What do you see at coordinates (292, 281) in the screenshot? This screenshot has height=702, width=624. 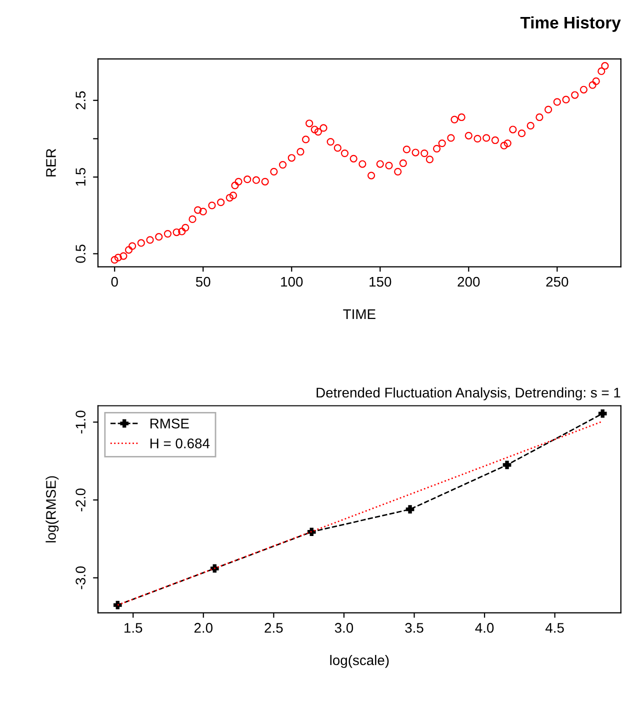 I see `x-tick-label: 100` at bounding box center [292, 281].